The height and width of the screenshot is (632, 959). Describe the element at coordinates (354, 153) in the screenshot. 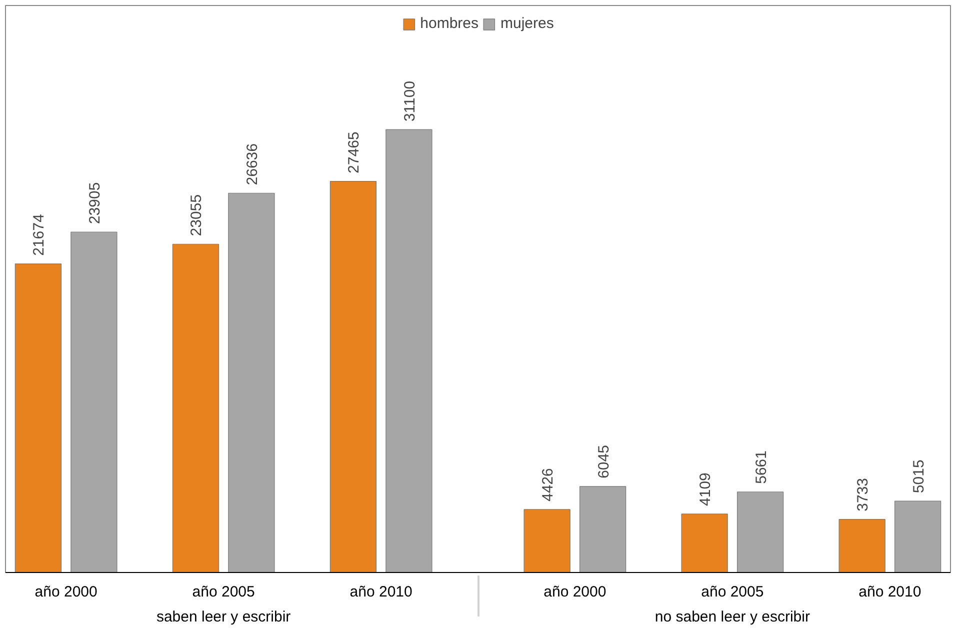

I see `data-label: 27465` at that location.